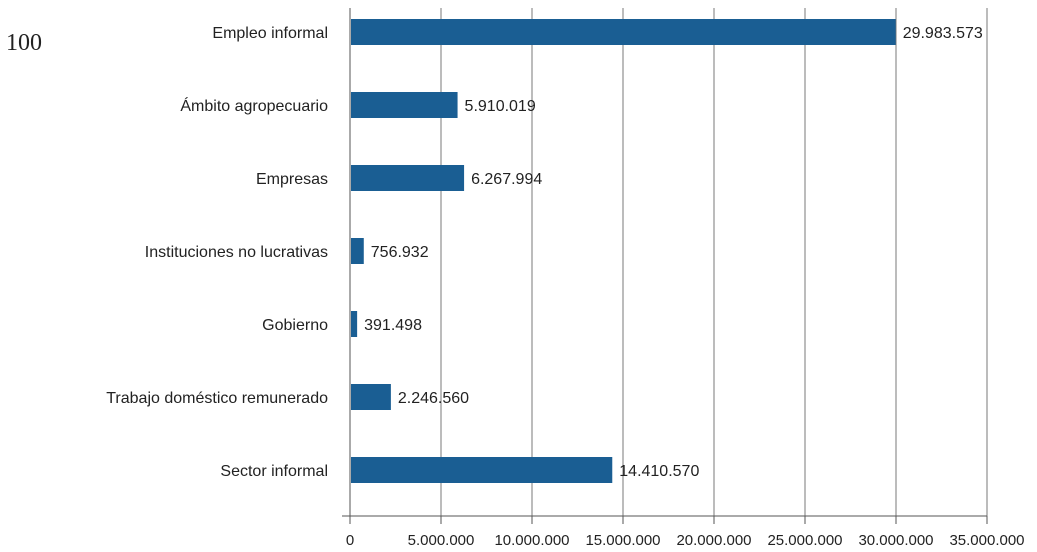 This screenshot has width=1037, height=552. What do you see at coordinates (895, 540) in the screenshot?
I see `x-tick-label: 30.000.000` at bounding box center [895, 540].